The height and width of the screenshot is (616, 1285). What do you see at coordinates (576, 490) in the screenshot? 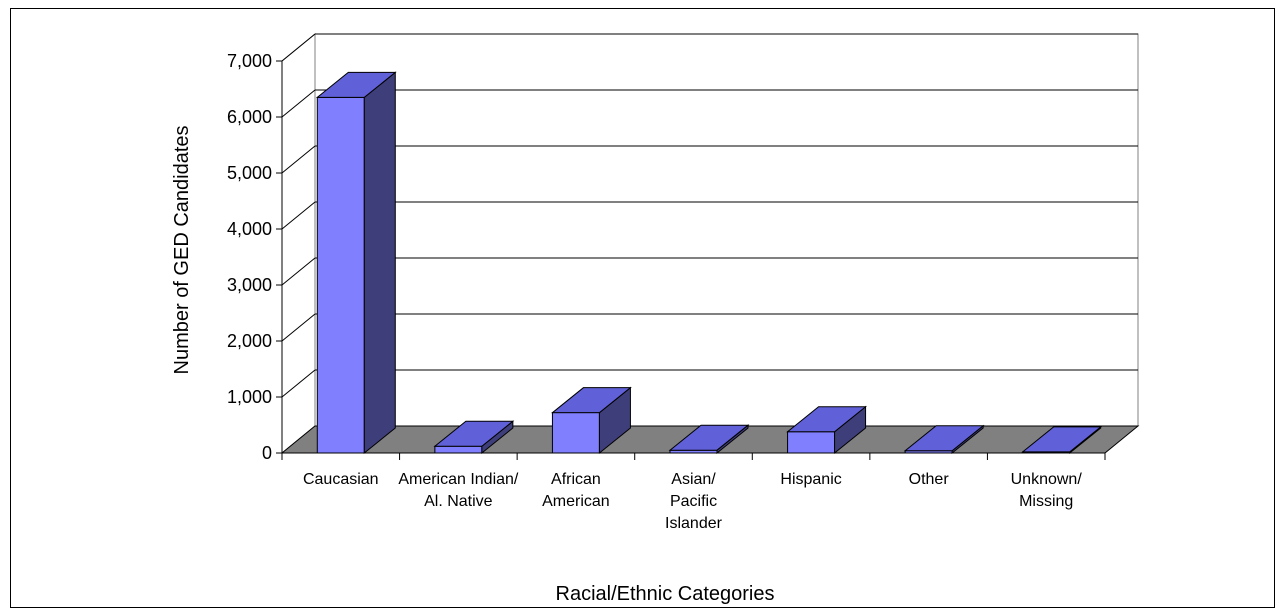
I see `x-tick-label: African American` at bounding box center [576, 490].